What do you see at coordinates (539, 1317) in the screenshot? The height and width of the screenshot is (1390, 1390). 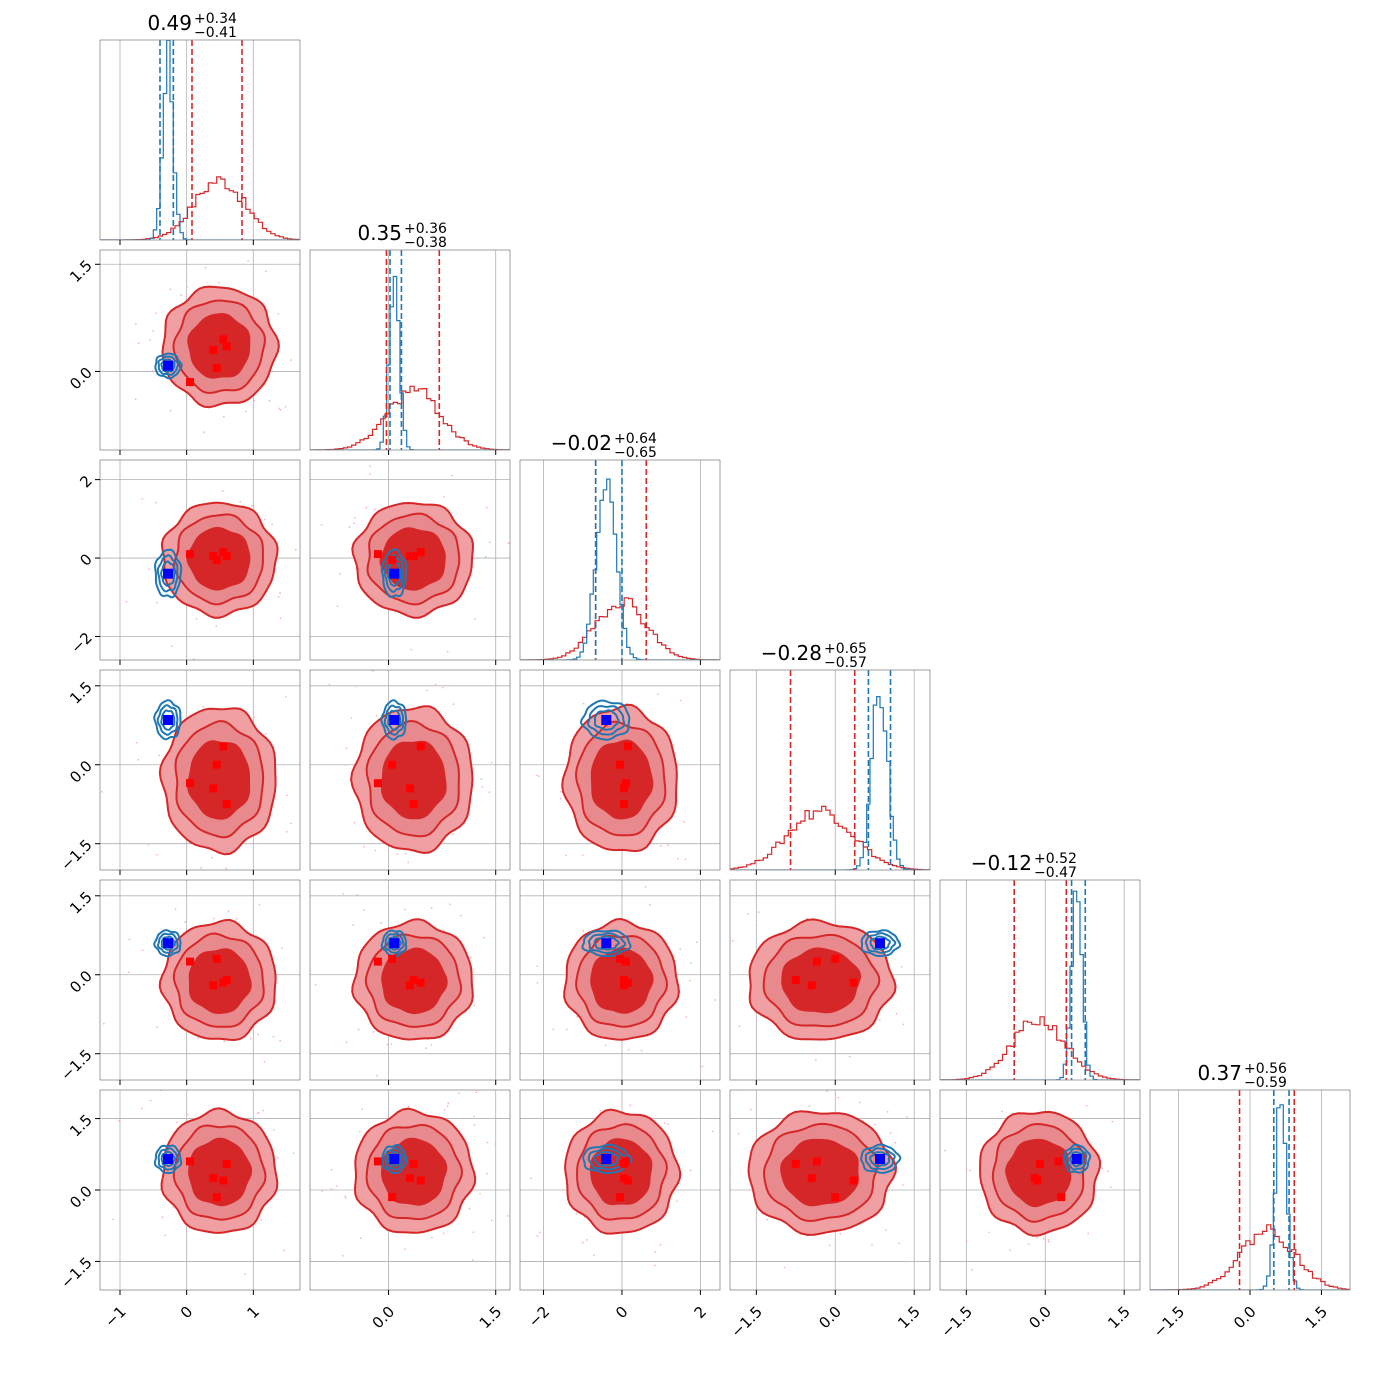 I see `x-tick-label: −2` at bounding box center [539, 1317].